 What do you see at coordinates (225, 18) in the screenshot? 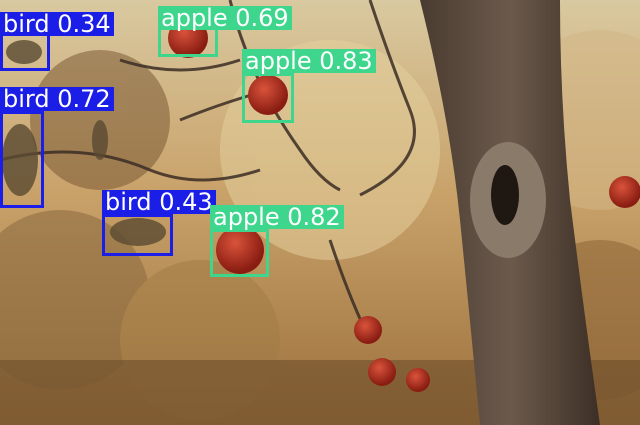
I see `detection-label: apple 0.69` at bounding box center [225, 18].